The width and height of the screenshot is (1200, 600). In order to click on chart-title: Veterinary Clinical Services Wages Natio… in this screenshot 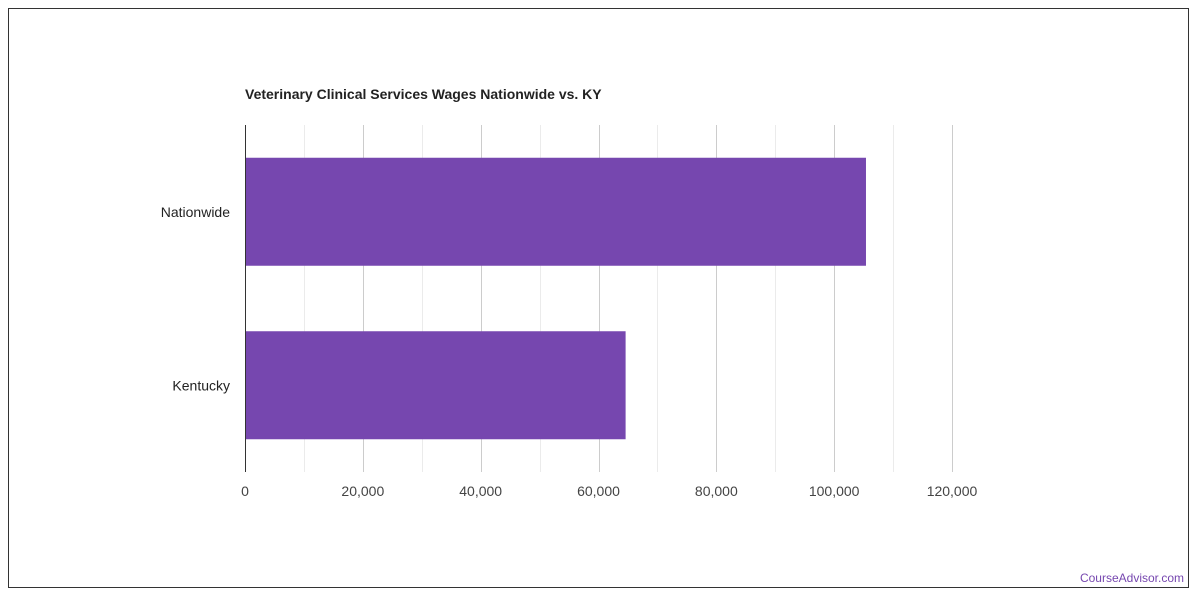, I will do `click(423, 94)`.